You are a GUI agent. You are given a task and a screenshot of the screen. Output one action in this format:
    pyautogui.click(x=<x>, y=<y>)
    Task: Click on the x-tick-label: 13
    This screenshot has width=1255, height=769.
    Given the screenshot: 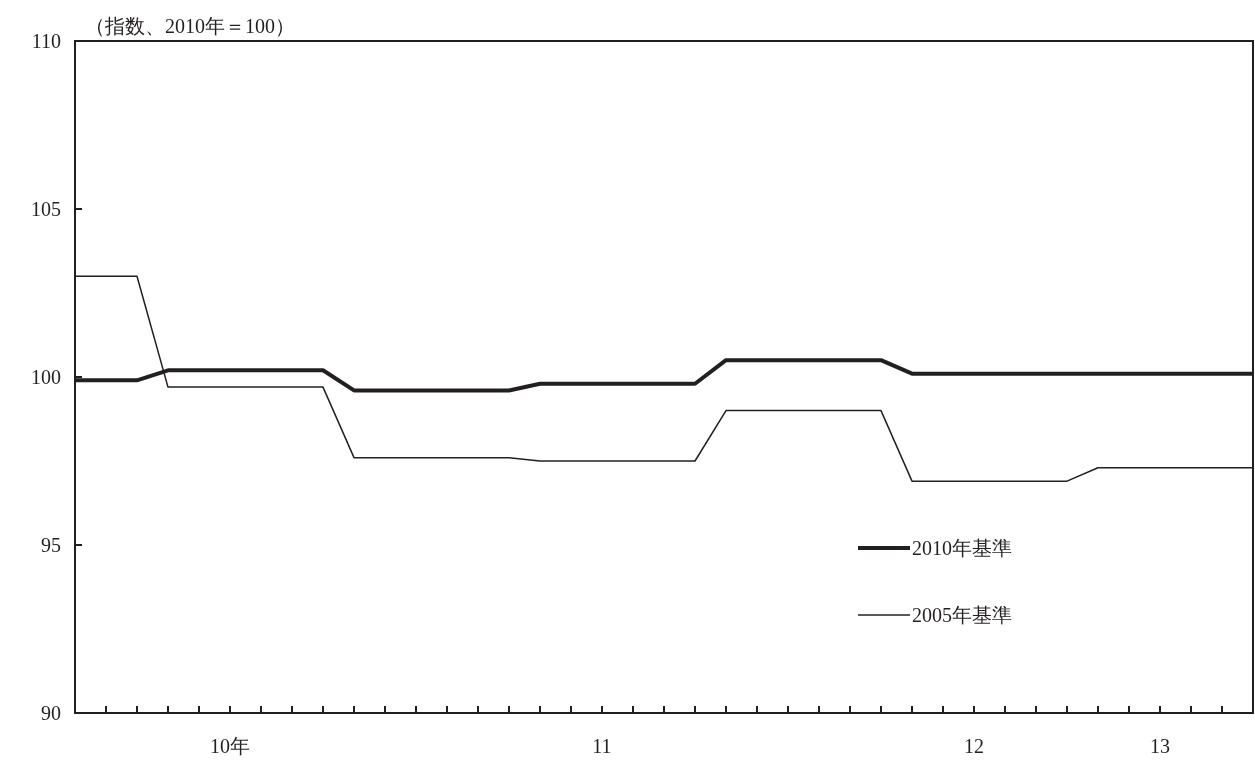 What is the action you would take?
    pyautogui.click(x=1160, y=746)
    